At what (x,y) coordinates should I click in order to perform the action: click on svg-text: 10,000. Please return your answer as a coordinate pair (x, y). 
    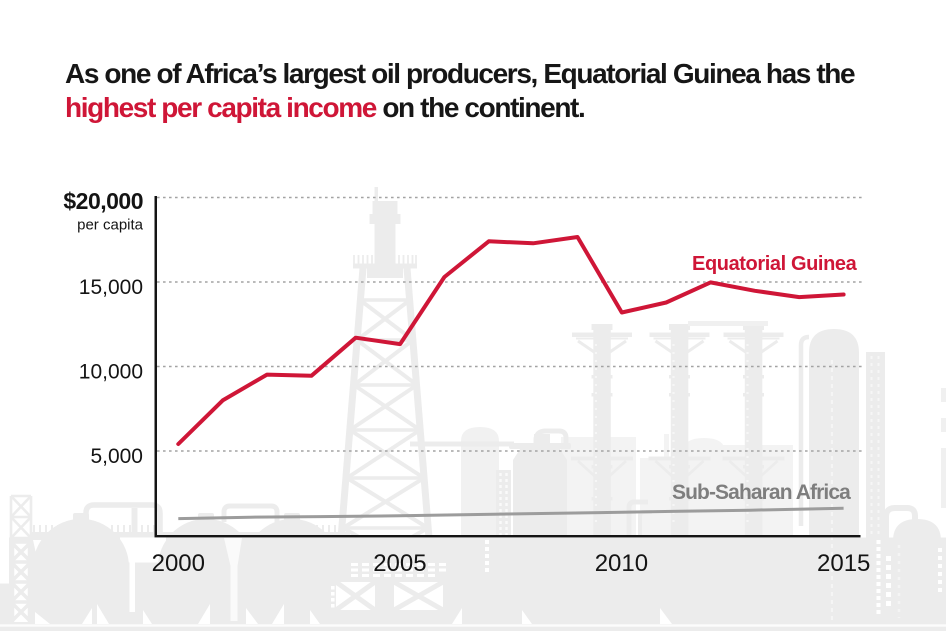
    Looking at the image, I should click on (111, 372).